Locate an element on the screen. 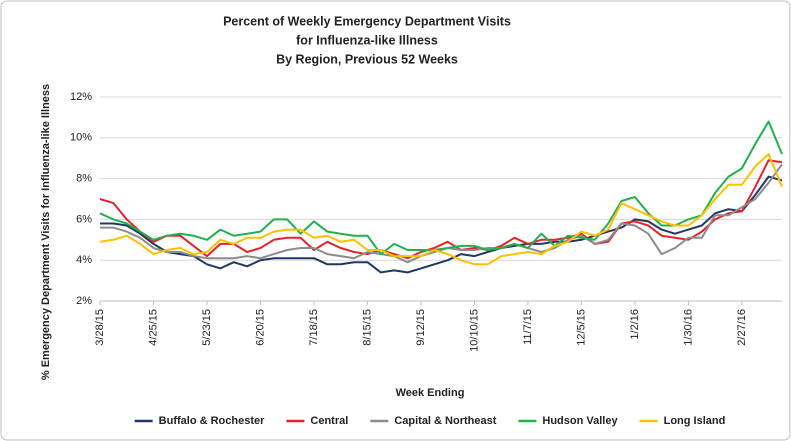 This screenshot has height=441, width=791. x-tick-label: 4/25/15 is located at coordinates (153, 327).